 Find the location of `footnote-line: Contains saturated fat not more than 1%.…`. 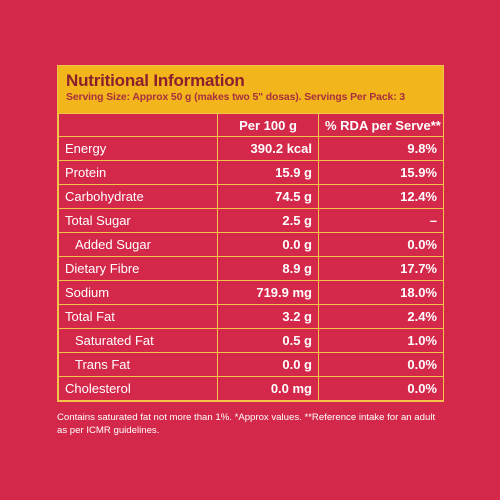

footnote-line: Contains saturated fat not more than 1%.… is located at coordinates (246, 417).